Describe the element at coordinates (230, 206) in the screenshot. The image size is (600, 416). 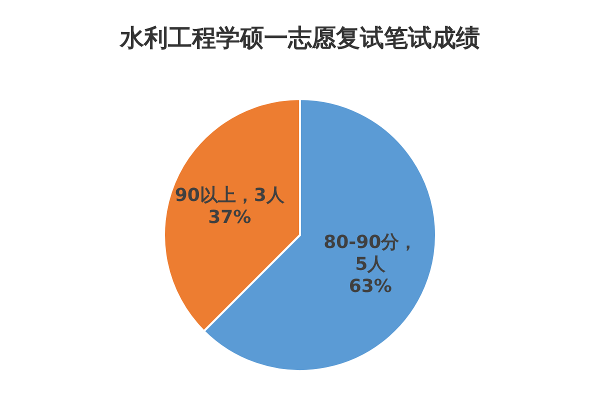
I see `slice-label: 90以上，3人 37%` at that location.